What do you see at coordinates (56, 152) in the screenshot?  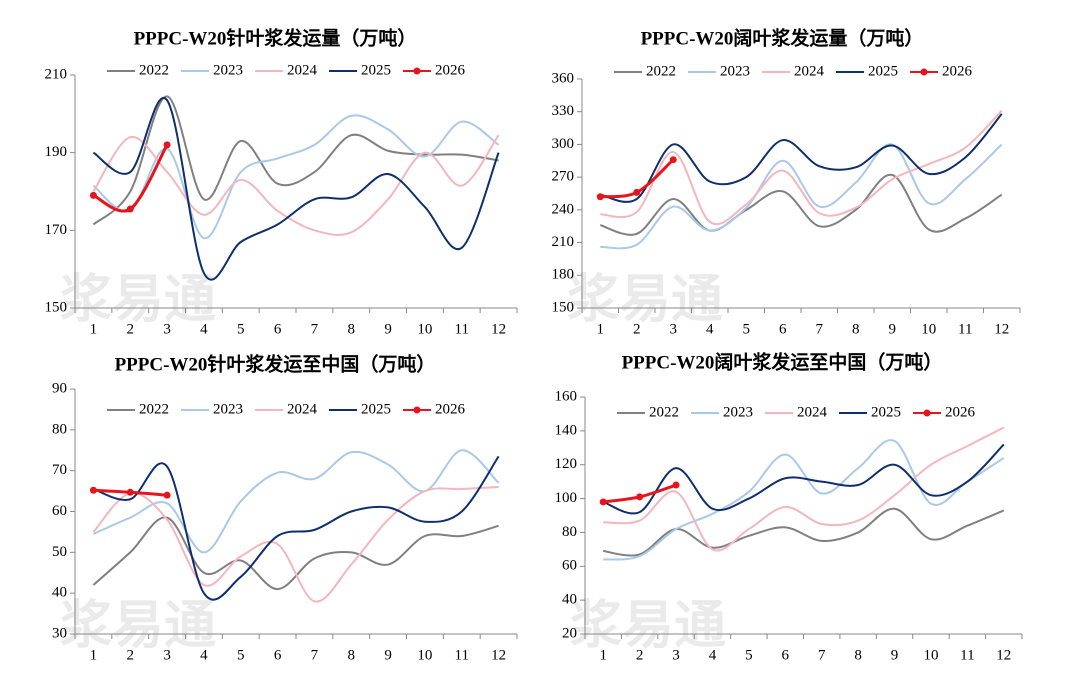 I see `y-tick-label: 190` at bounding box center [56, 152].